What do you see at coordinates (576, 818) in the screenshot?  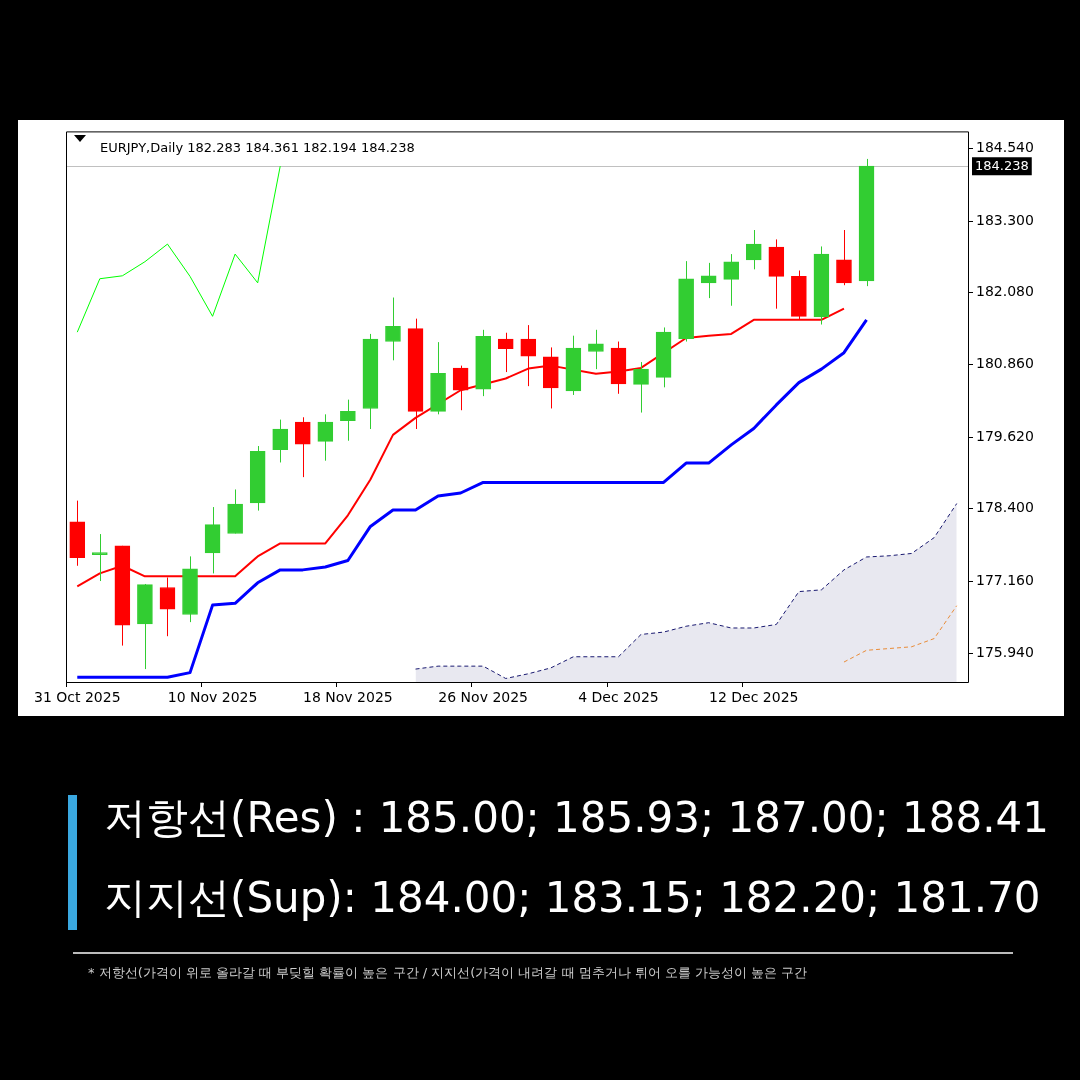 I see `text: 저항선(Res) : 185.00; 185.93; 187.00; 188.41` at bounding box center [576, 818].